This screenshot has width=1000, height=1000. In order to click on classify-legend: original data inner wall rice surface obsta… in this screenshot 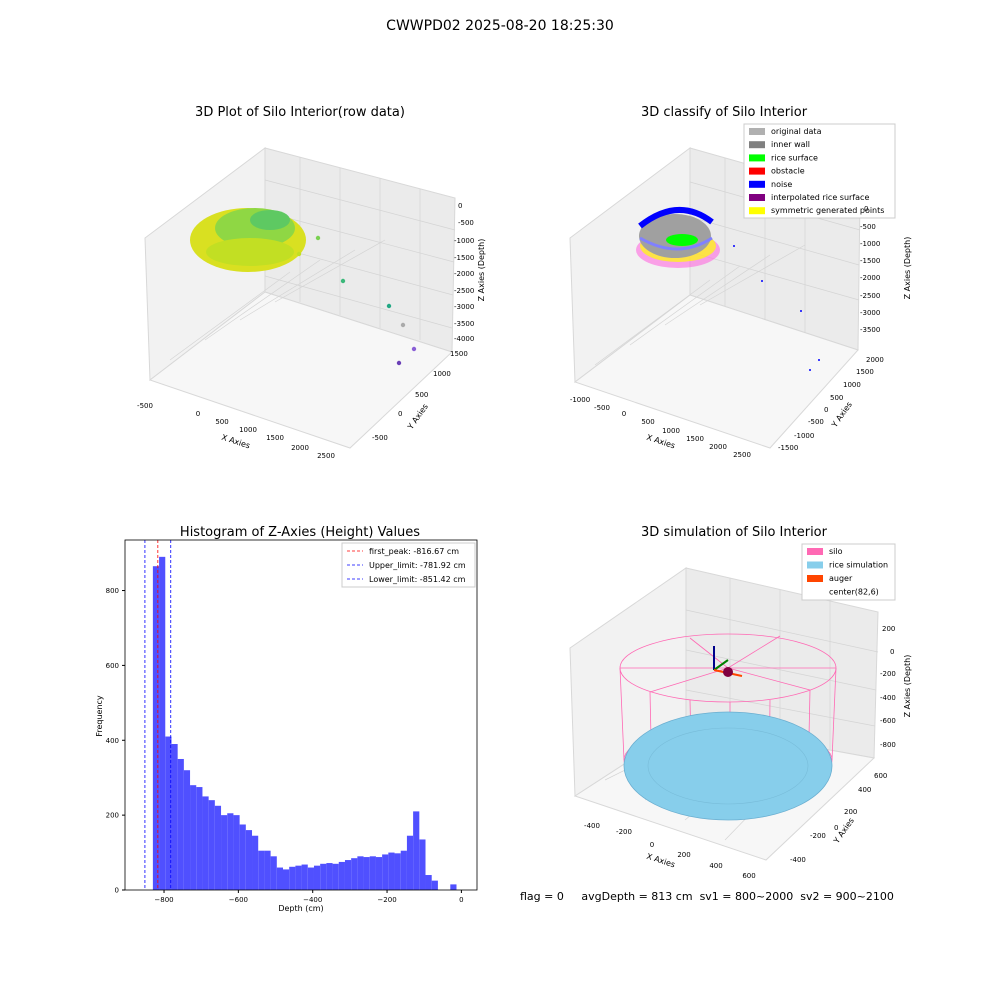, I will do `click(819, 171)`.